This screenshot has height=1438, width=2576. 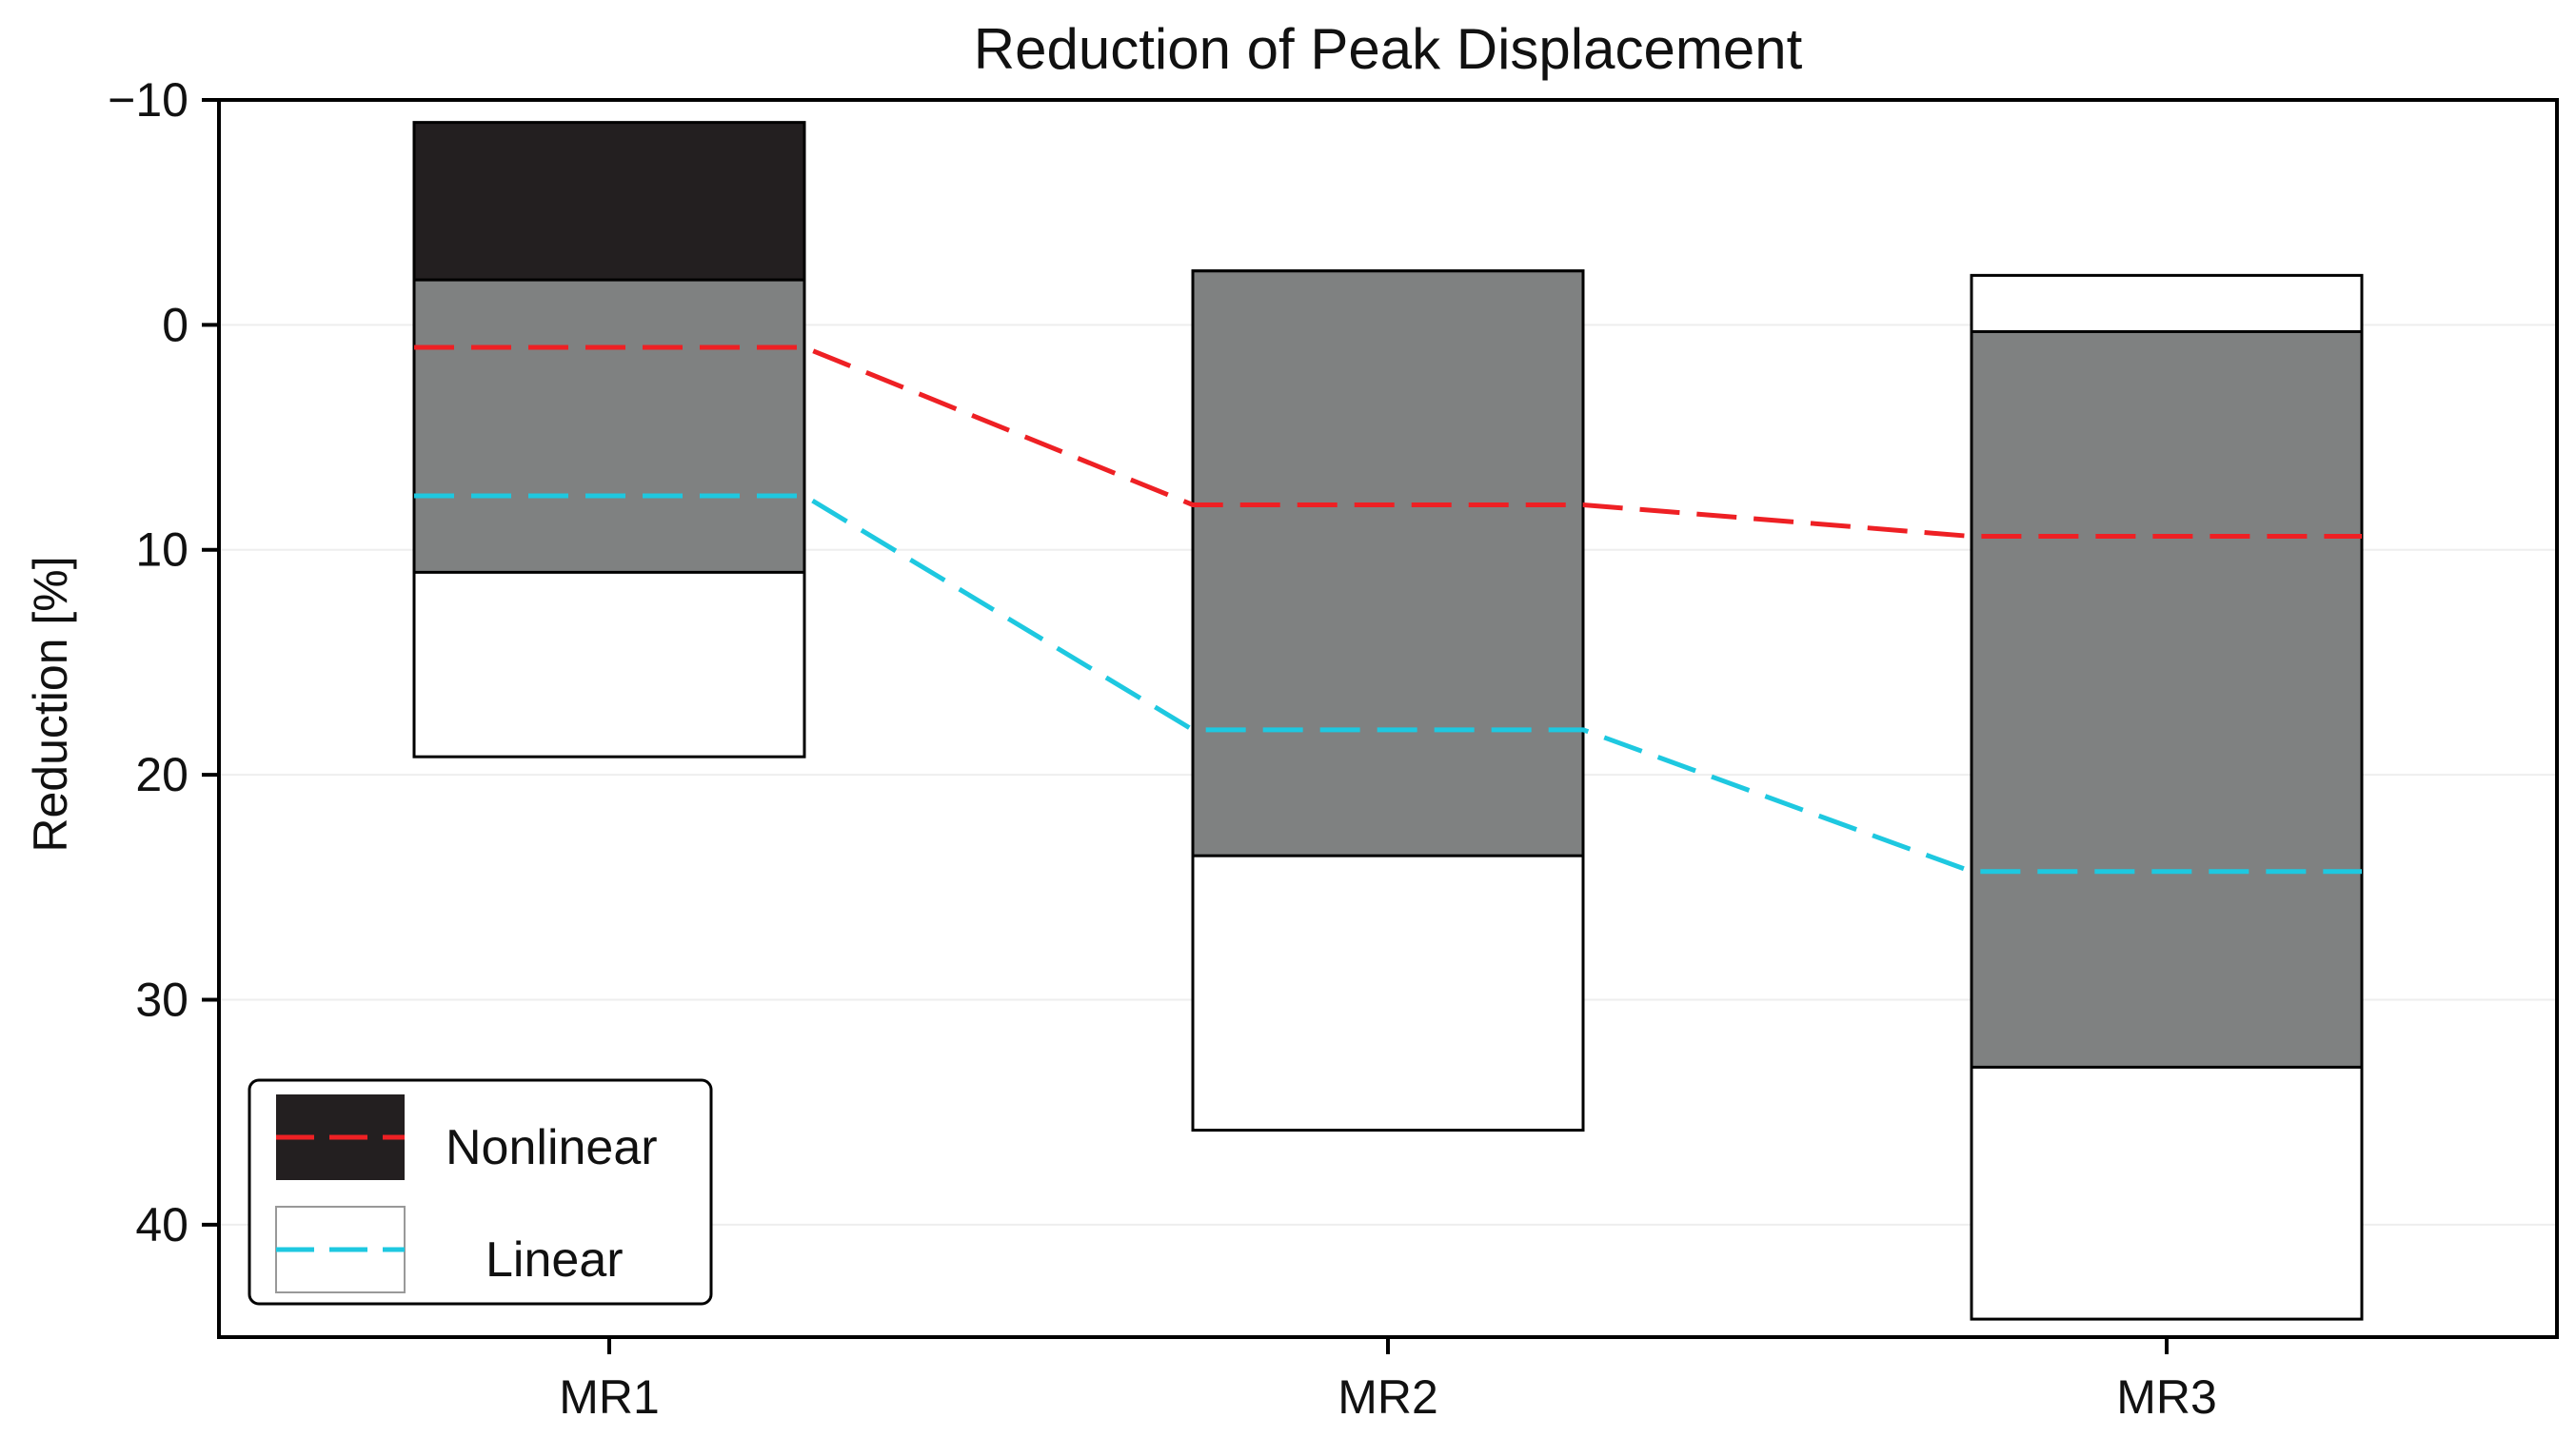 What do you see at coordinates (480, 1192) in the screenshot?
I see `legend: Nonlinear Linear` at bounding box center [480, 1192].